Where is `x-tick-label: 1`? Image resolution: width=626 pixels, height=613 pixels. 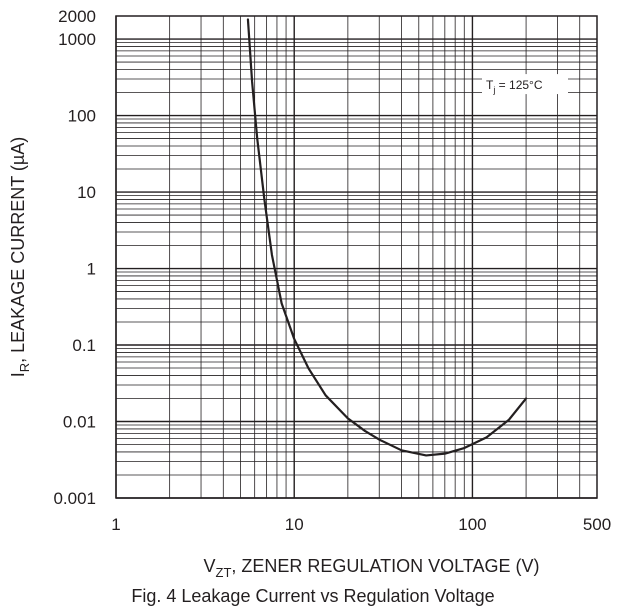 x-tick-label: 1 is located at coordinates (115, 524).